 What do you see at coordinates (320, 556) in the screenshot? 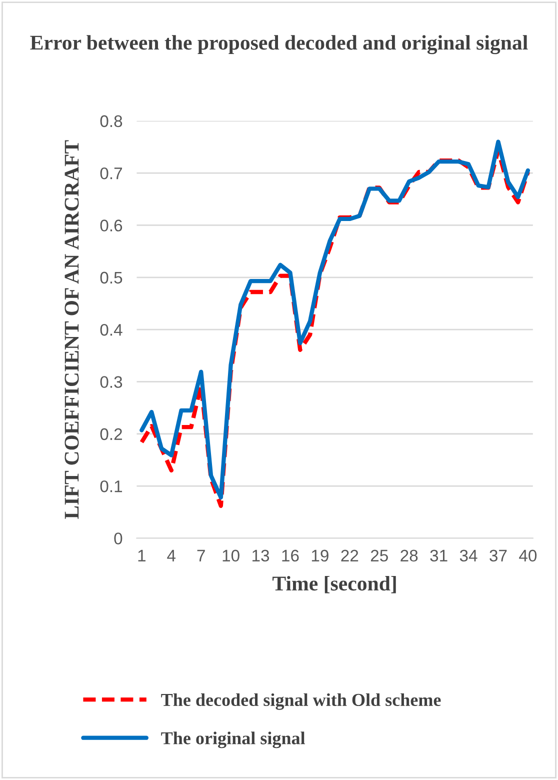
I see `x-tick-label: 19` at bounding box center [320, 556].